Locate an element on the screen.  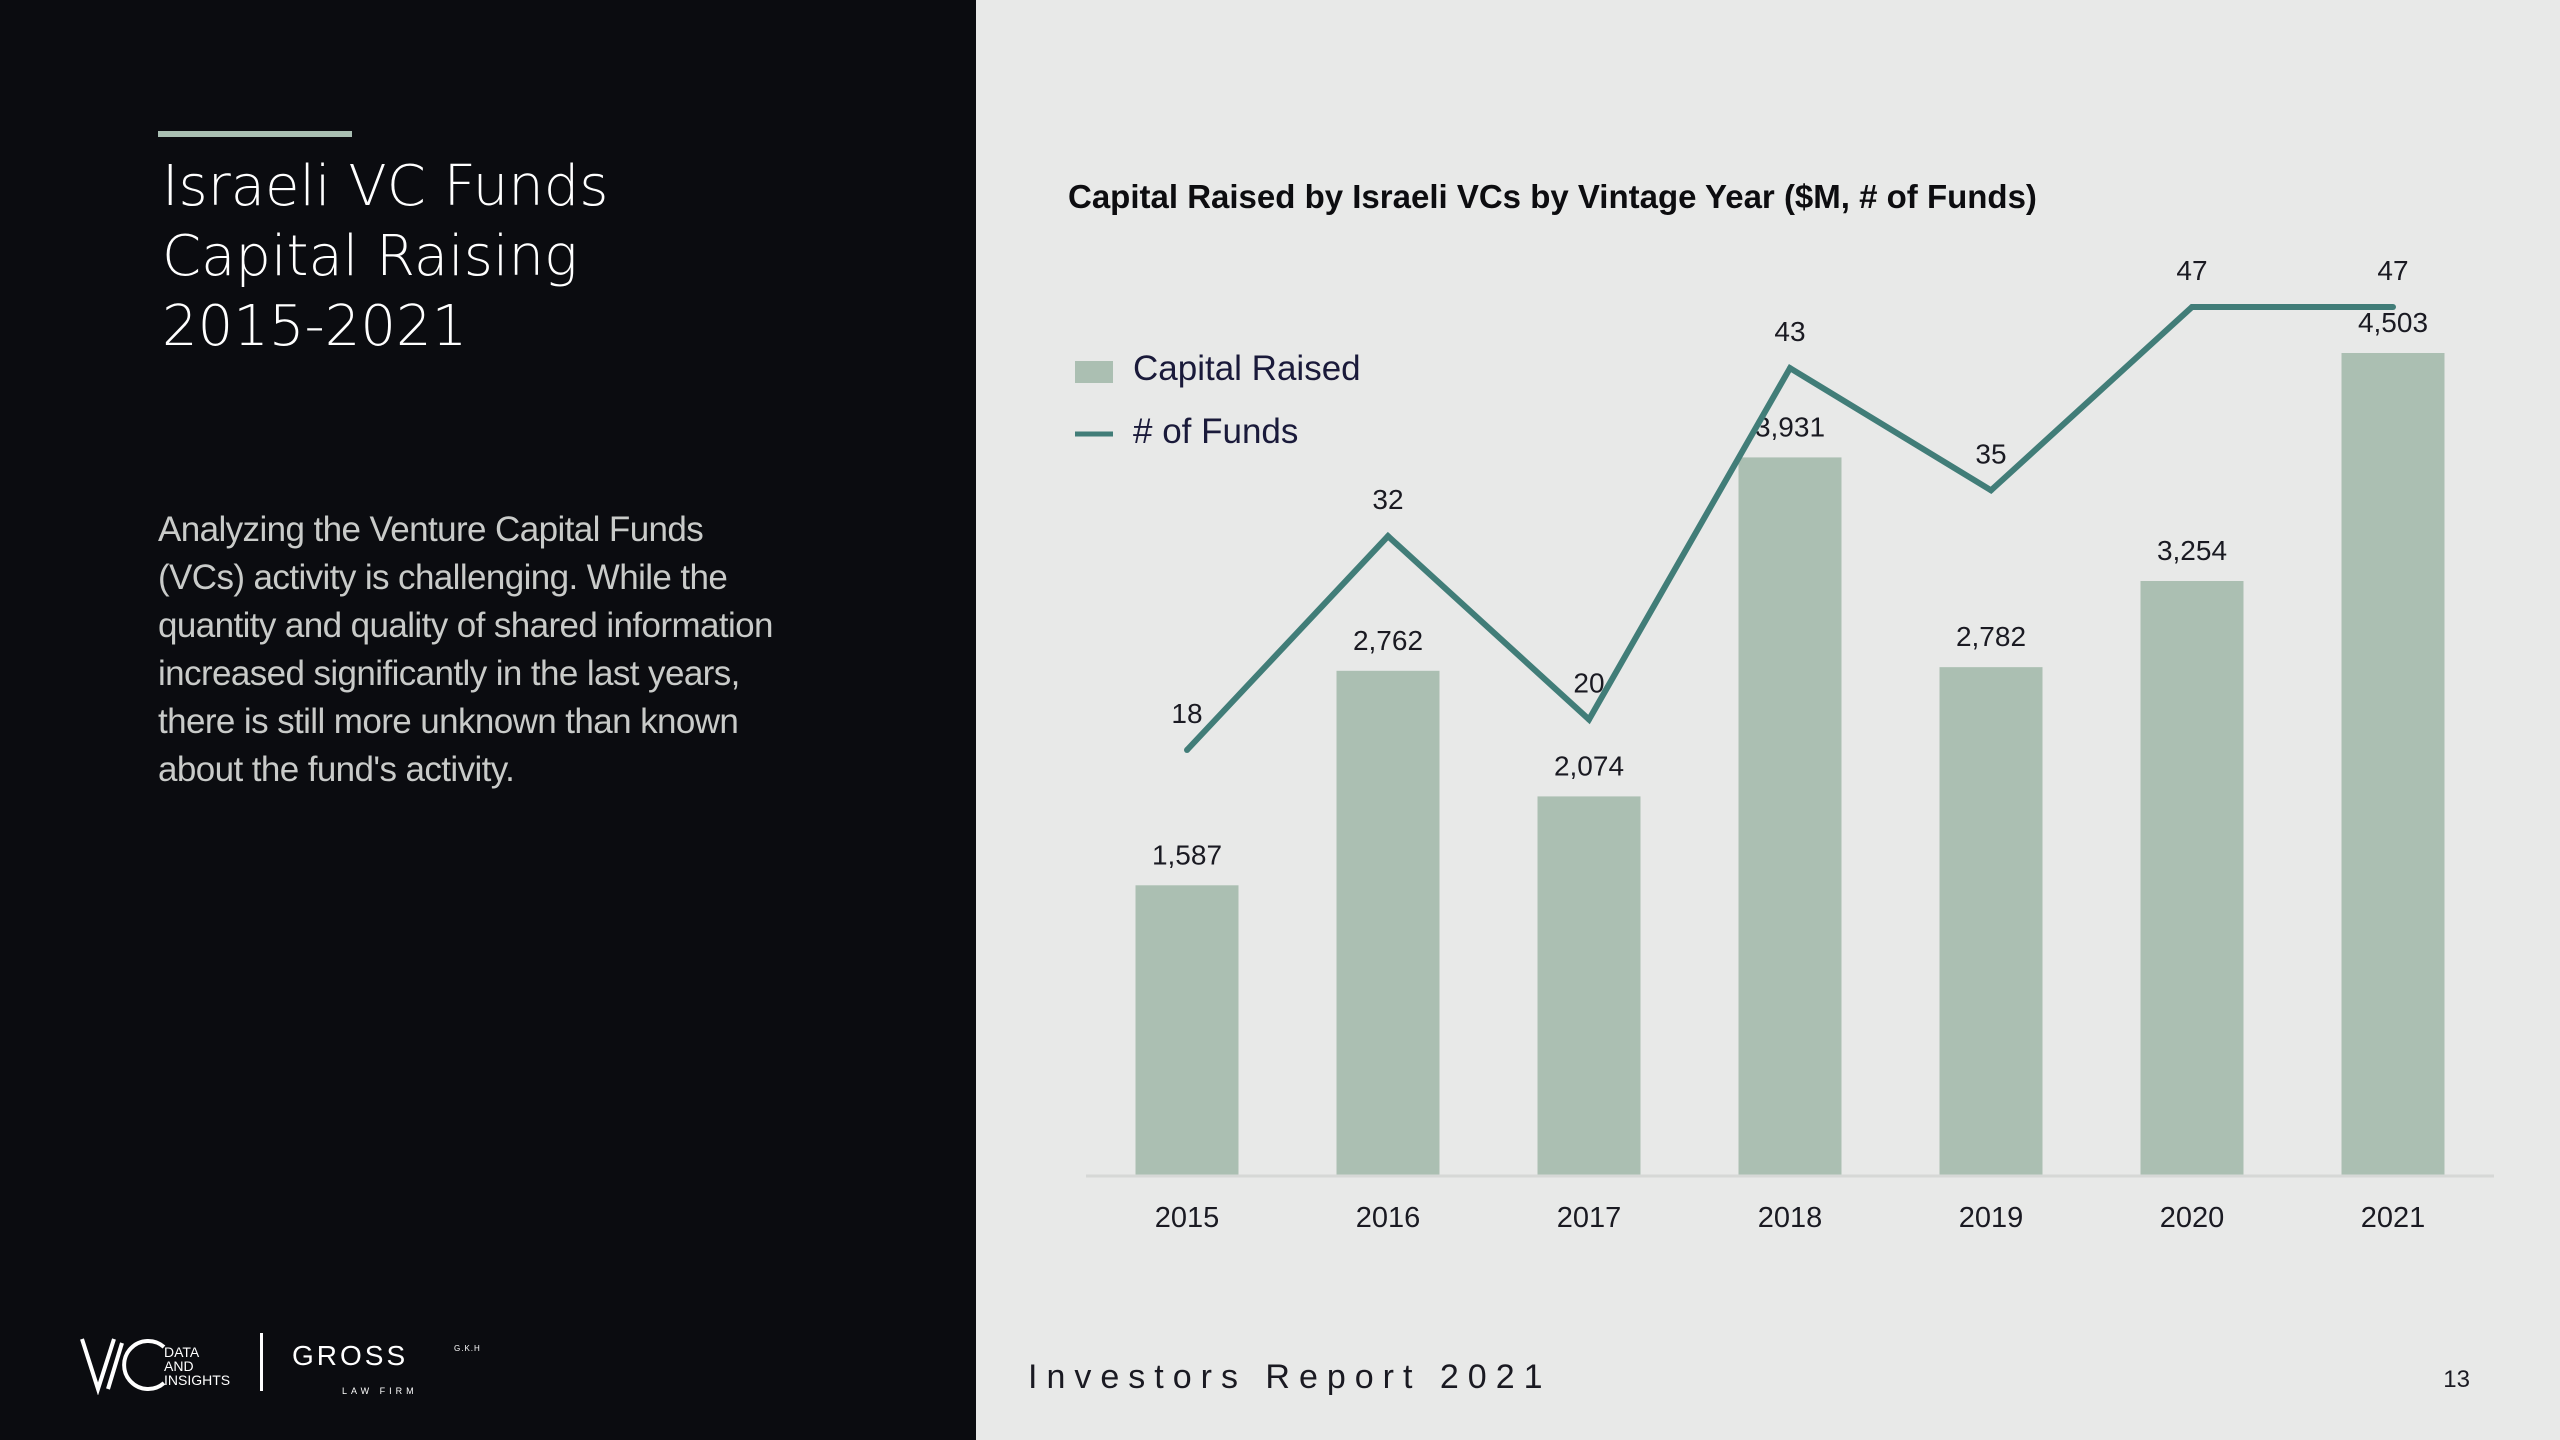
line-point-2018 is located at coordinates (1790, 368).